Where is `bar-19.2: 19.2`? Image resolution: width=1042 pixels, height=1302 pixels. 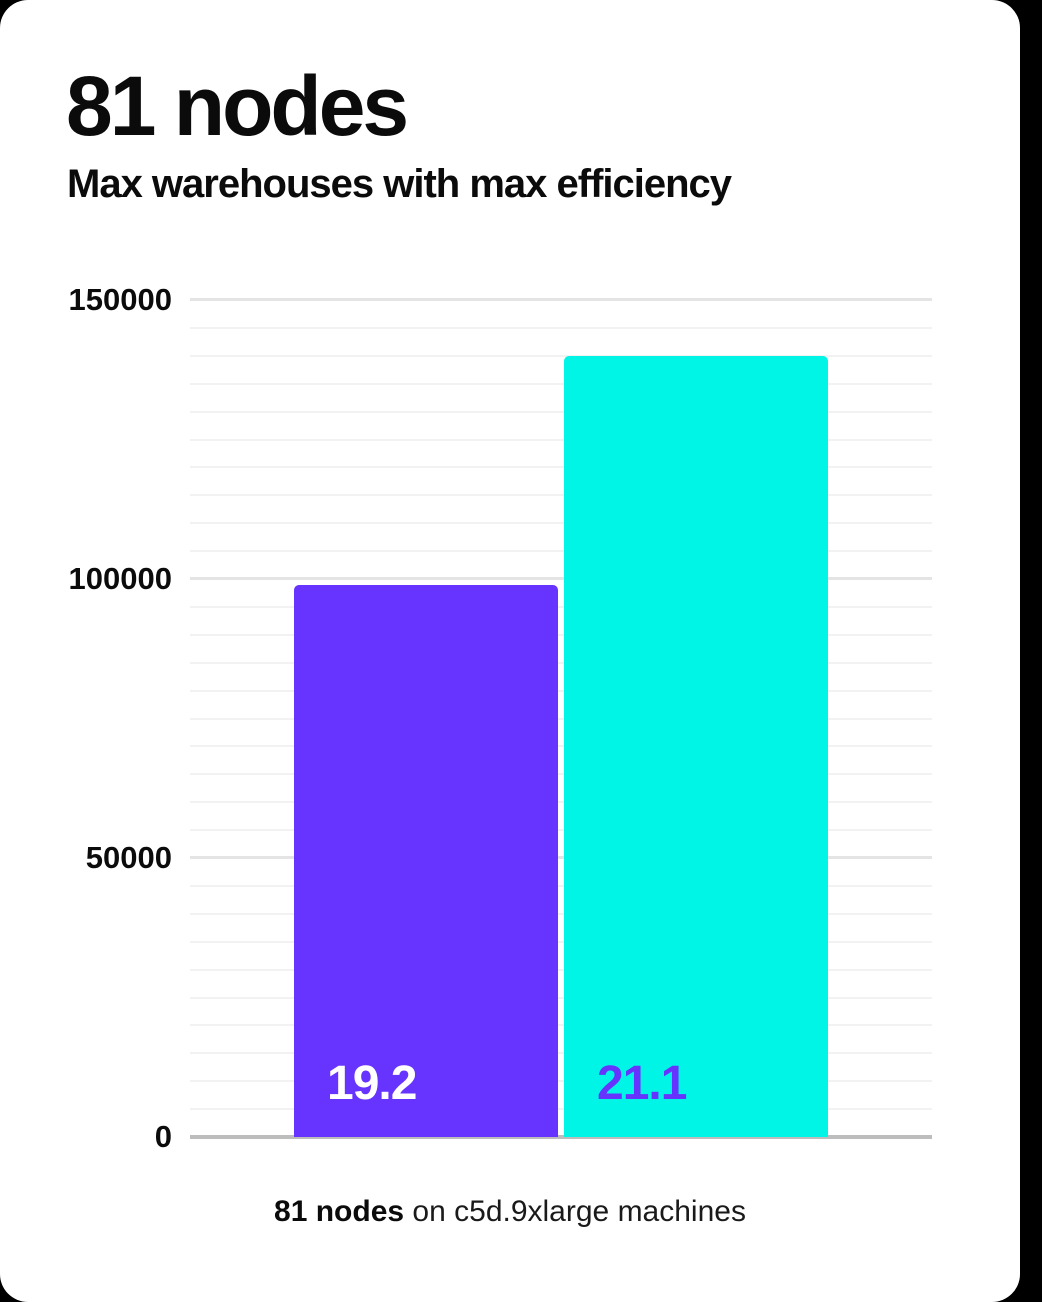
bar-19.2: 19.2 is located at coordinates (426, 860).